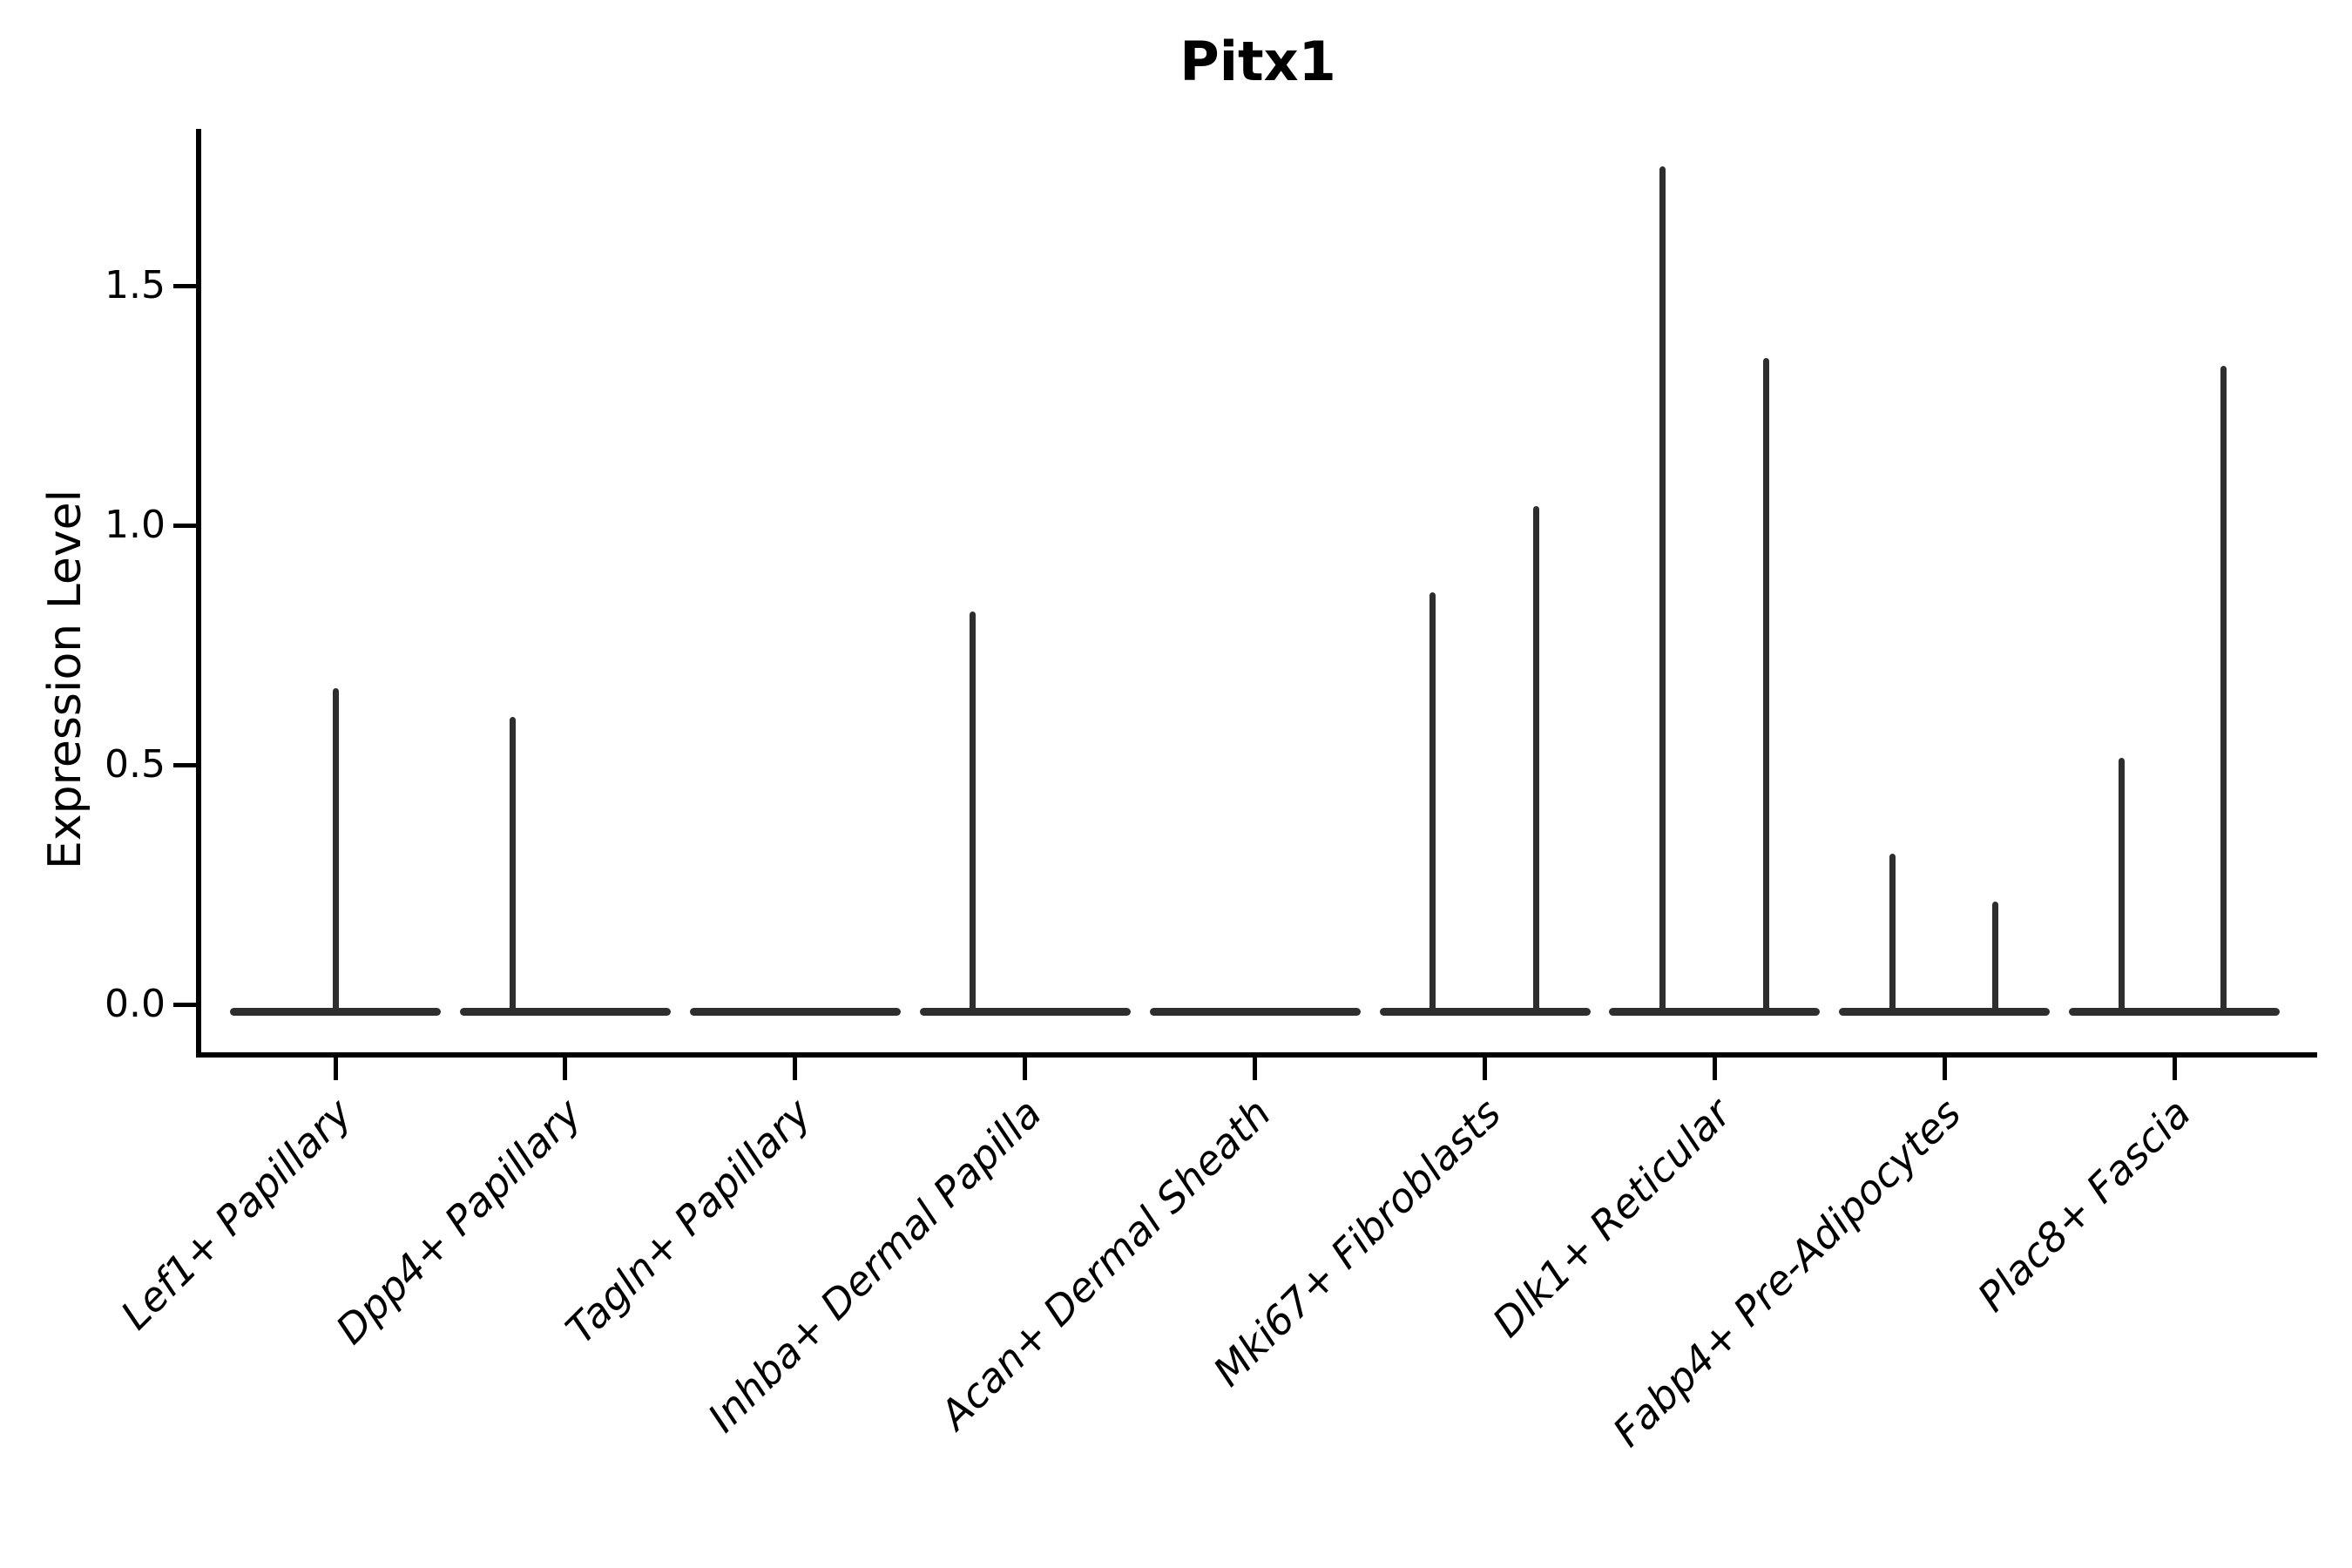 The image size is (2352, 1568). Describe the element at coordinates (135, 285) in the screenshot. I see `y-tick-label: 1.5` at that location.